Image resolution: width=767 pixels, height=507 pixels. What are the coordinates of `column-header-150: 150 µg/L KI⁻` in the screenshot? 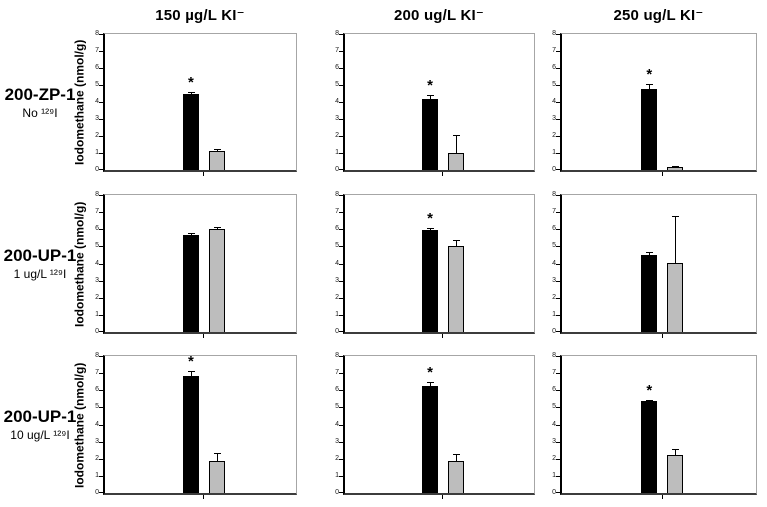 It's located at (200, 15).